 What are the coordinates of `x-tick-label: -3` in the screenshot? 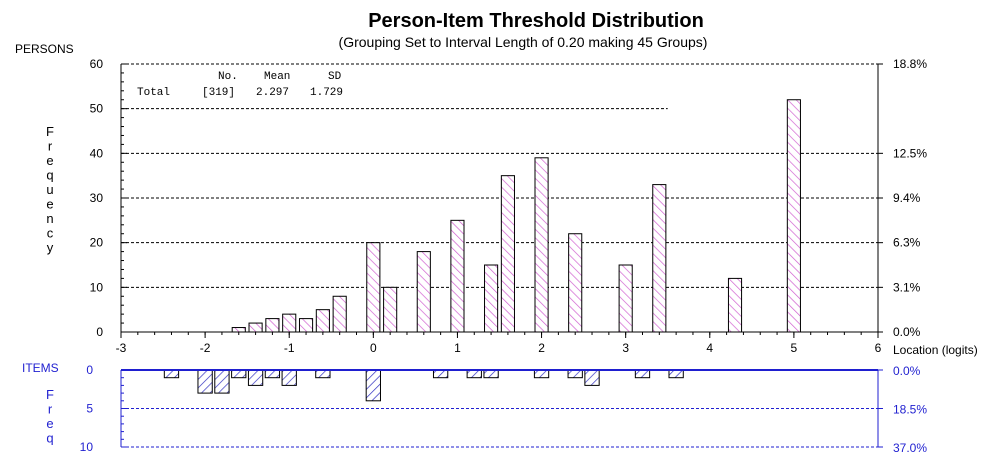 It's located at (121, 348).